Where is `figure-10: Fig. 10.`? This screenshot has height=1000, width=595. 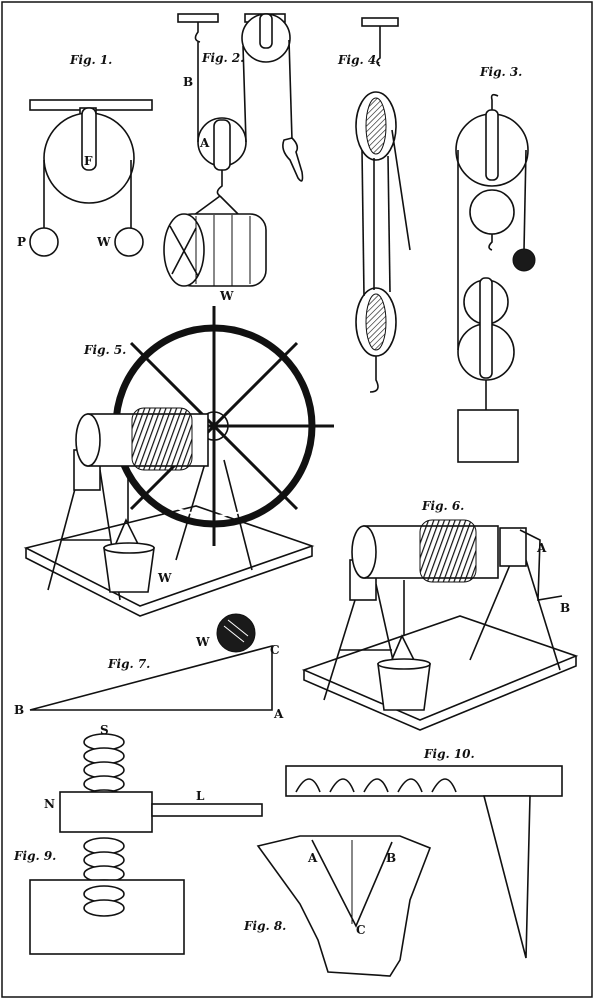
figure-10: Fig. 10. is located at coordinates (424, 853).